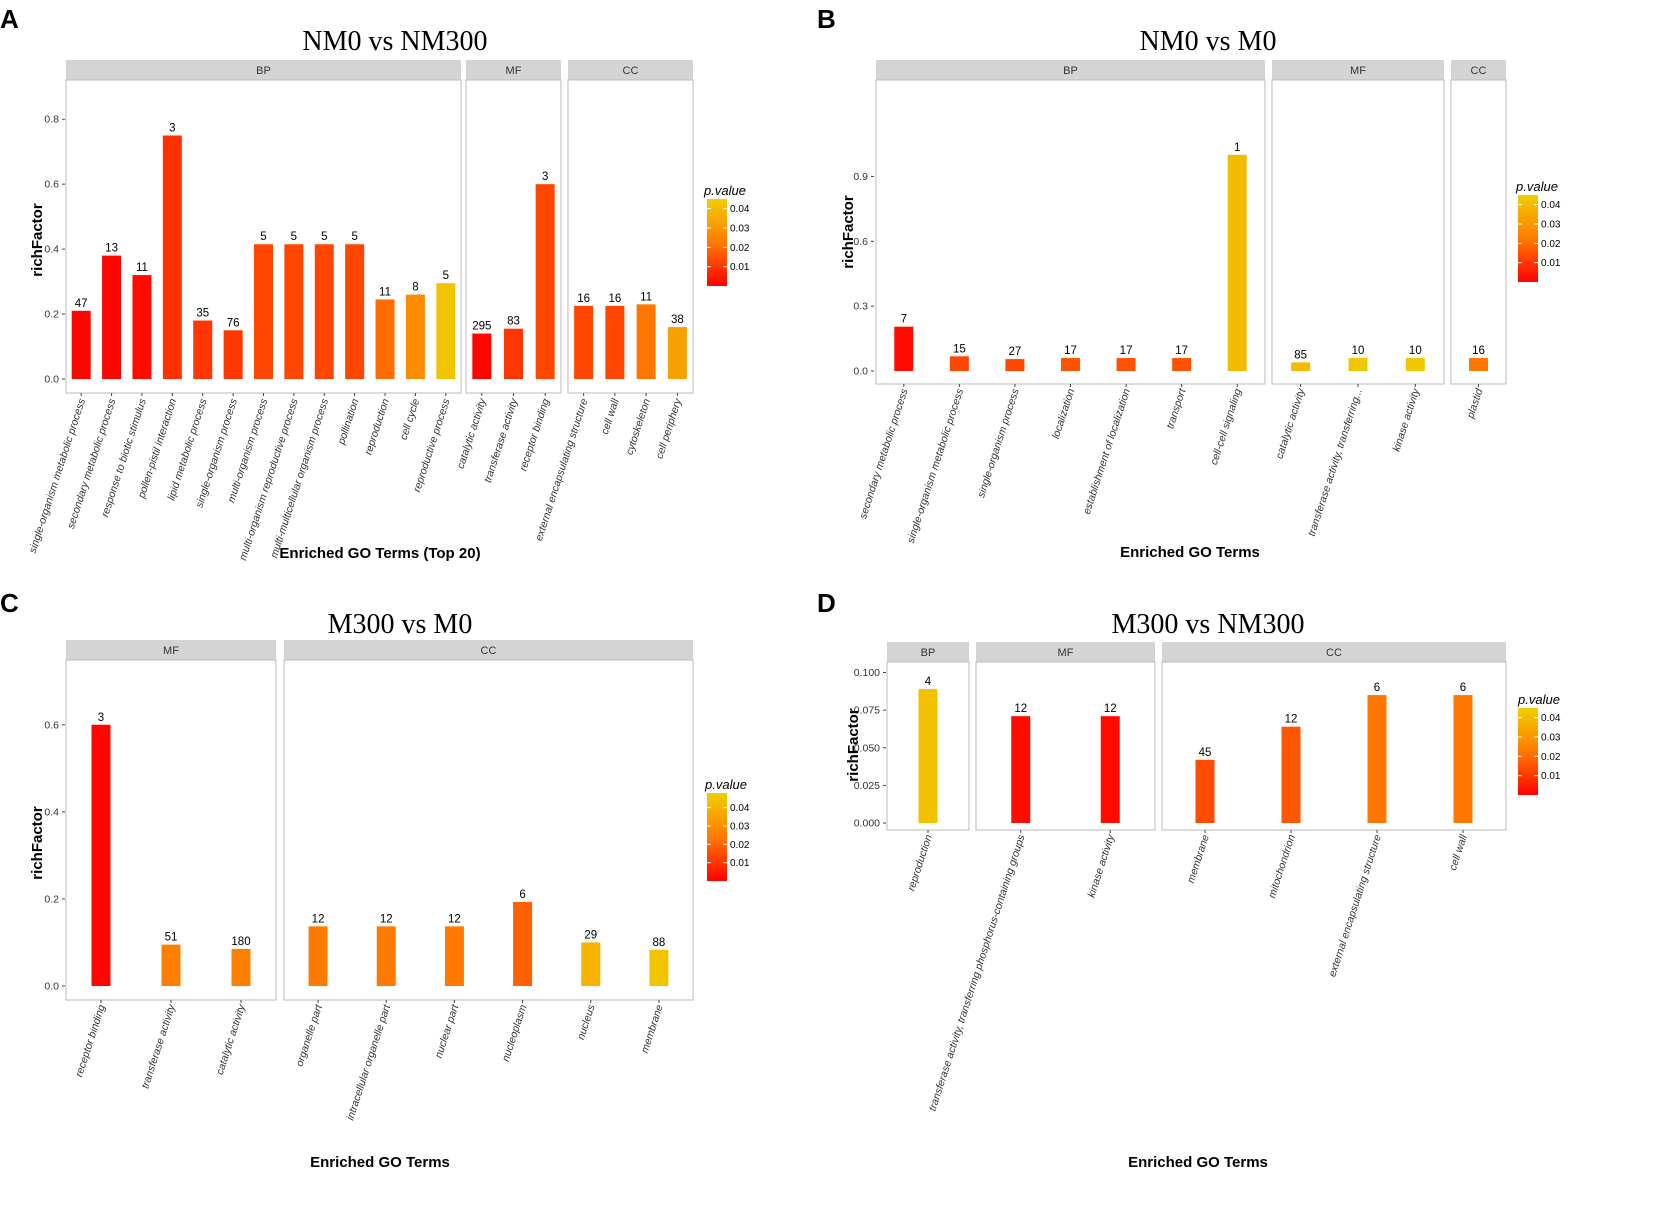 This screenshot has width=1677, height=1222. I want to click on x-category-label: multi-organism reproductive process, so click(269, 479).